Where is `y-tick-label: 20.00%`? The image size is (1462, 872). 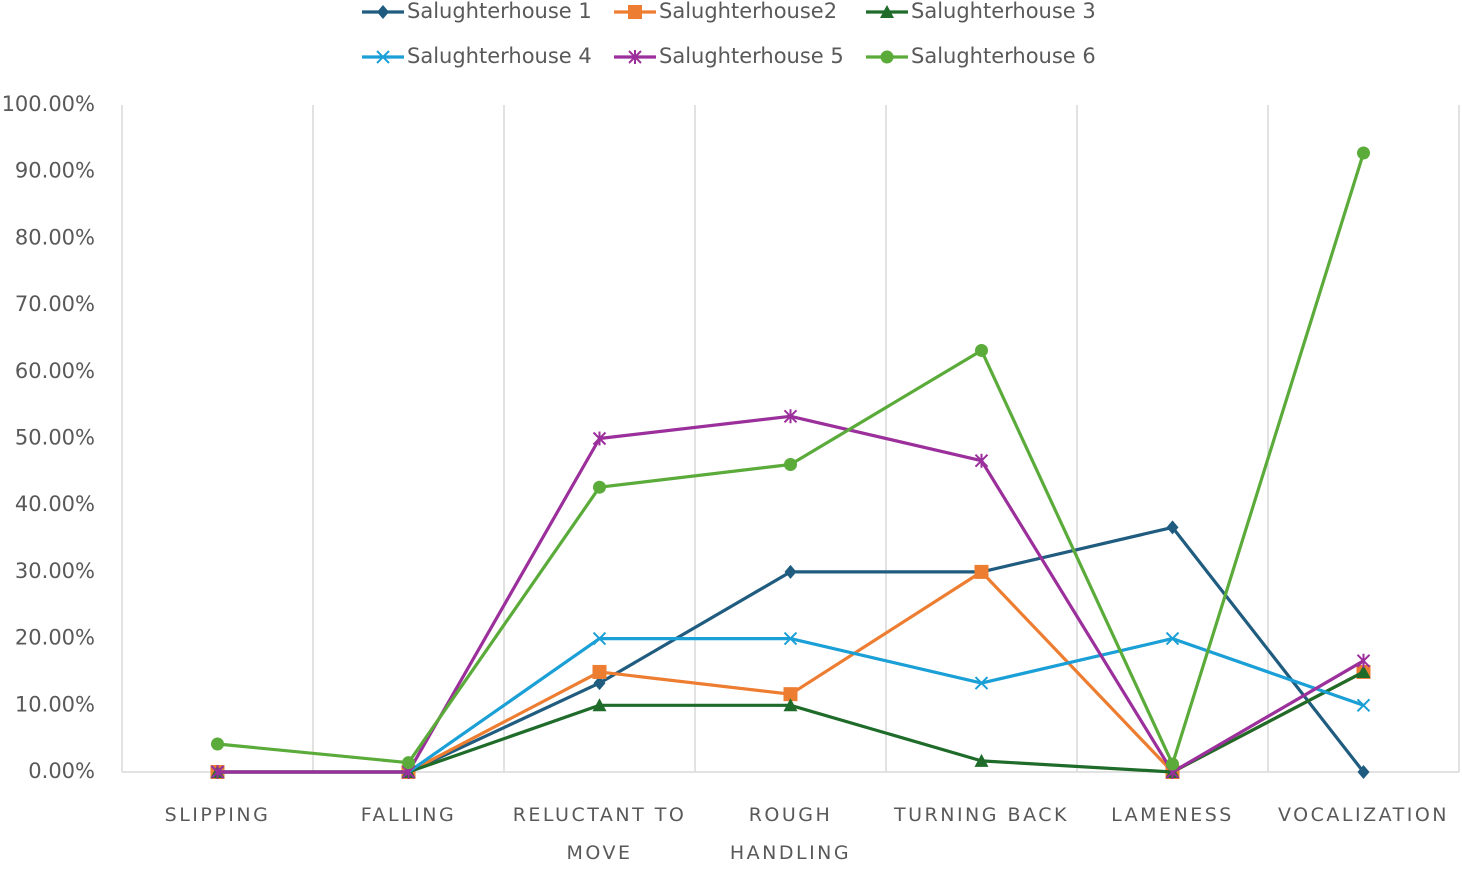 y-tick-label: 20.00% is located at coordinates (55, 638).